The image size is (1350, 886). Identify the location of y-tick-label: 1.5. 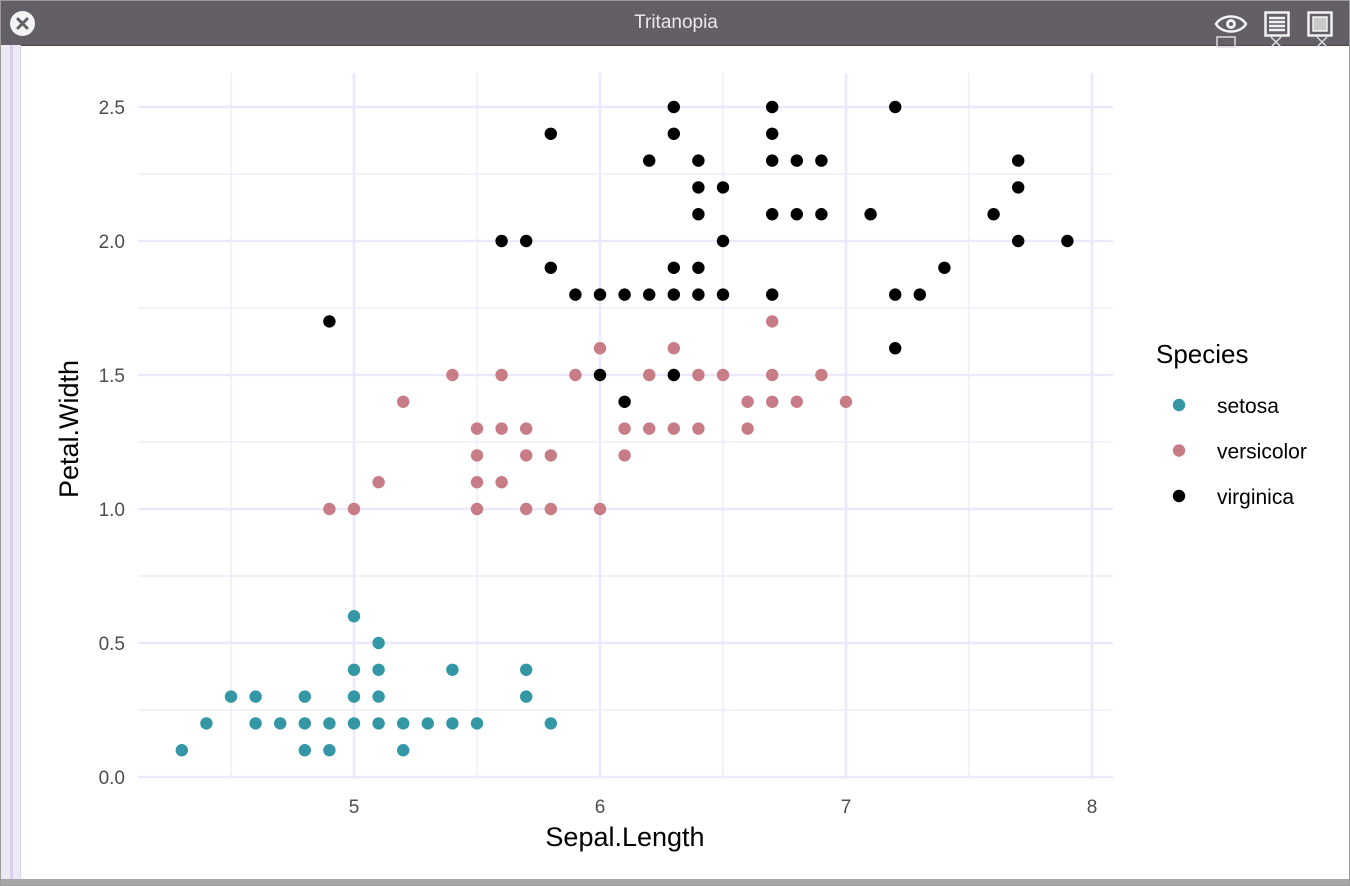
(112, 376).